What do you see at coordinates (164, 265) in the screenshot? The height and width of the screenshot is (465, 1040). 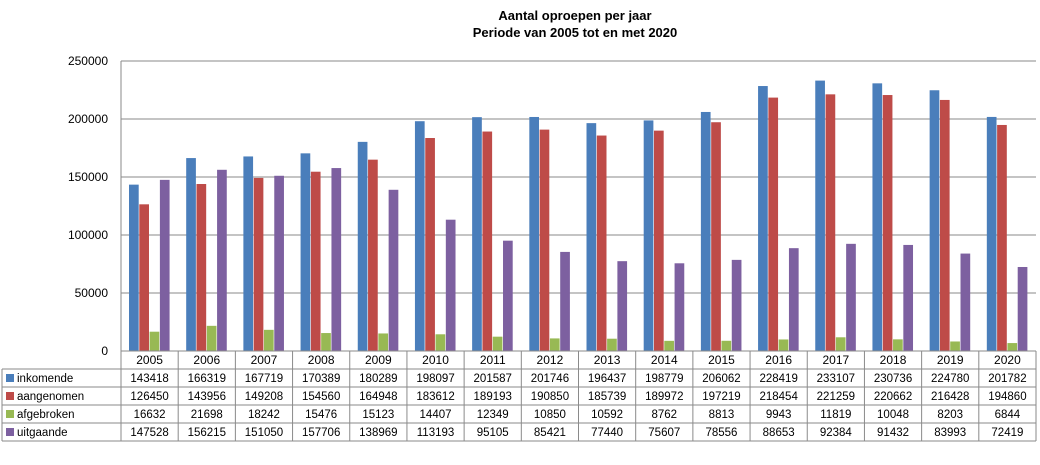 I see `bar-uitgaande-2005` at bounding box center [164, 265].